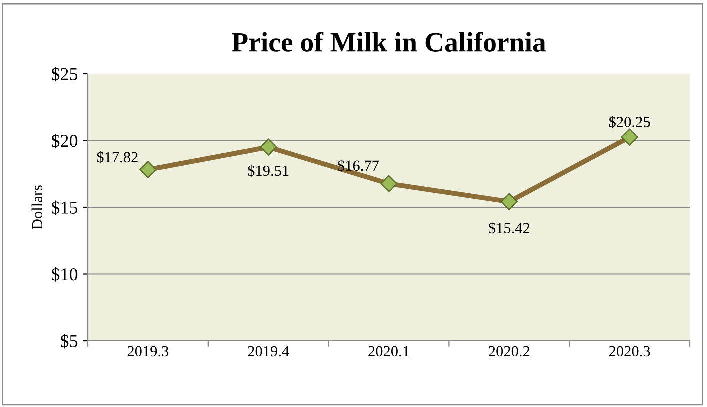 Image resolution: width=707 pixels, height=407 pixels. I want to click on data-label: $16.77, so click(359, 166).